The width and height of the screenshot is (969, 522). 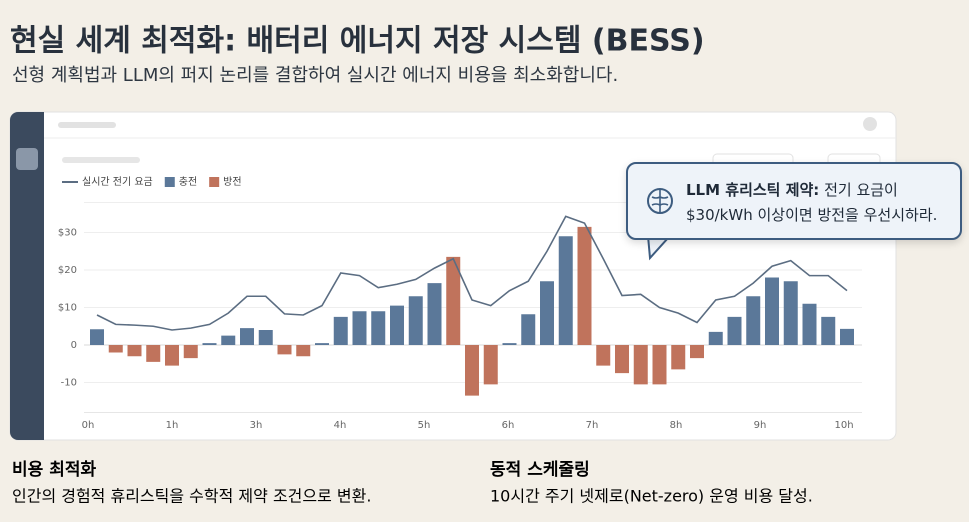 I want to click on legend-label: 충전, so click(x=188, y=182).